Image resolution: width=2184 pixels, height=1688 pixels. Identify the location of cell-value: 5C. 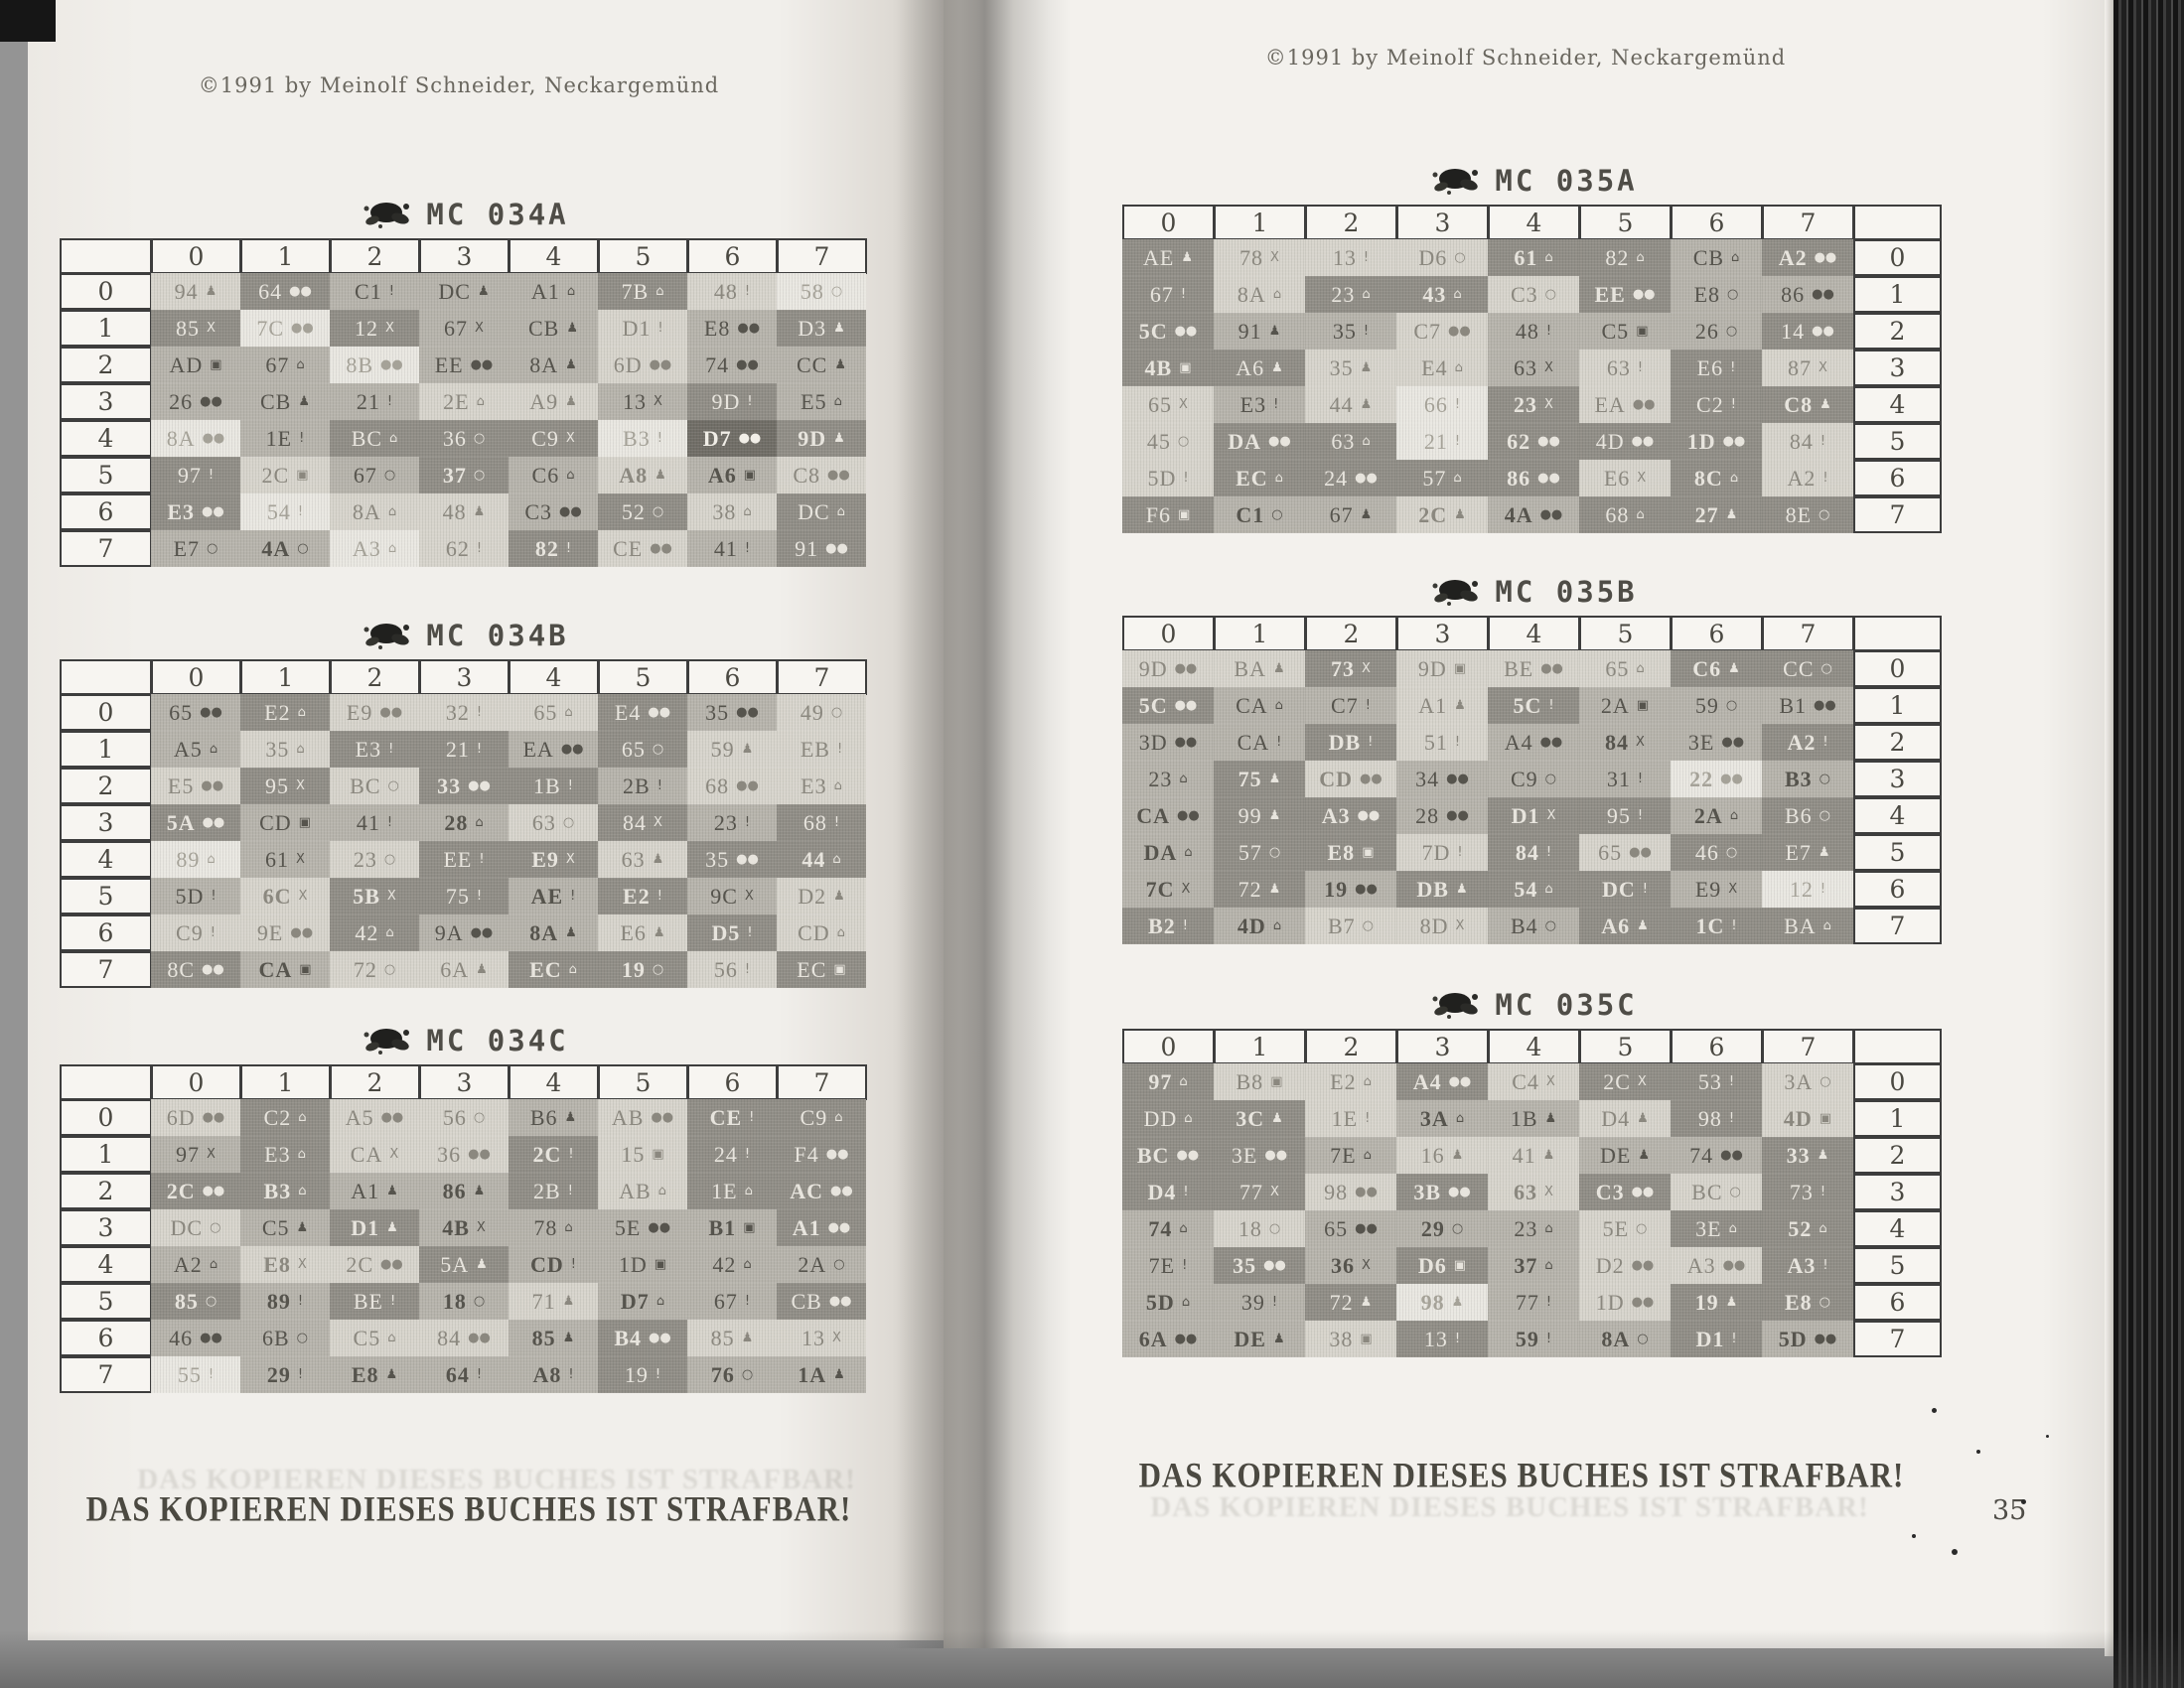
(1153, 331).